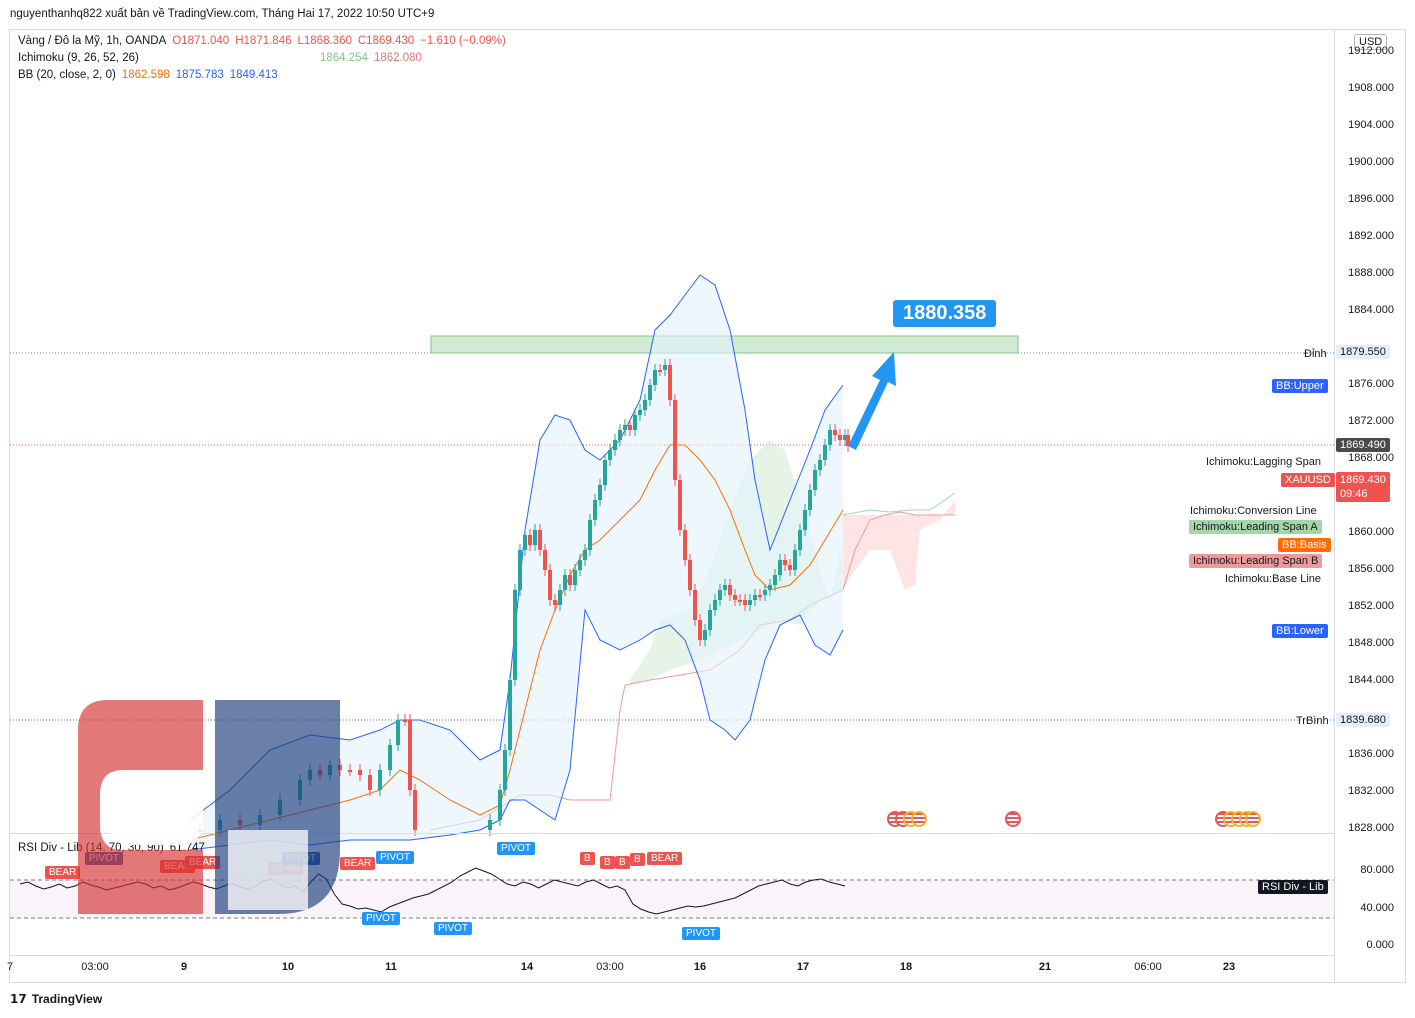 This screenshot has width=1415, height=1018. What do you see at coordinates (607, 862) in the screenshot?
I see `bear-marker-12: B` at bounding box center [607, 862].